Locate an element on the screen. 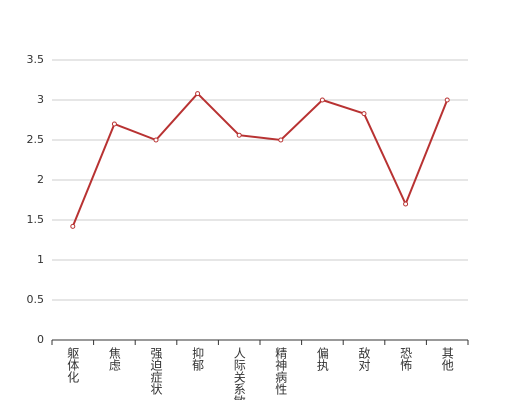  x-tick-label: 人际关系敏感 is located at coordinates (239, 373).